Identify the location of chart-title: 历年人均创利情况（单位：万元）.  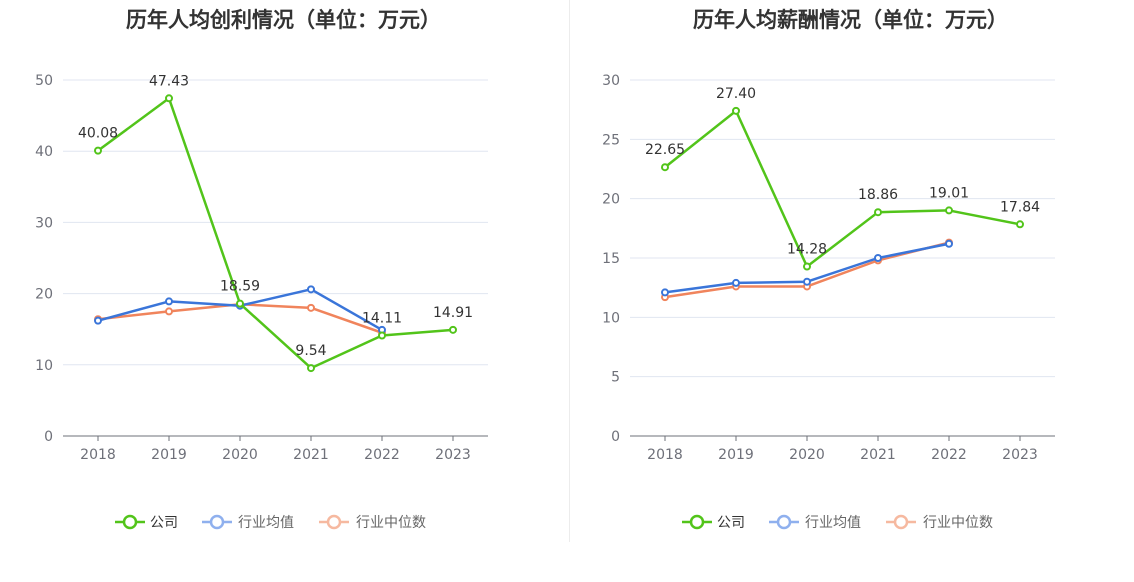
(283, 20).